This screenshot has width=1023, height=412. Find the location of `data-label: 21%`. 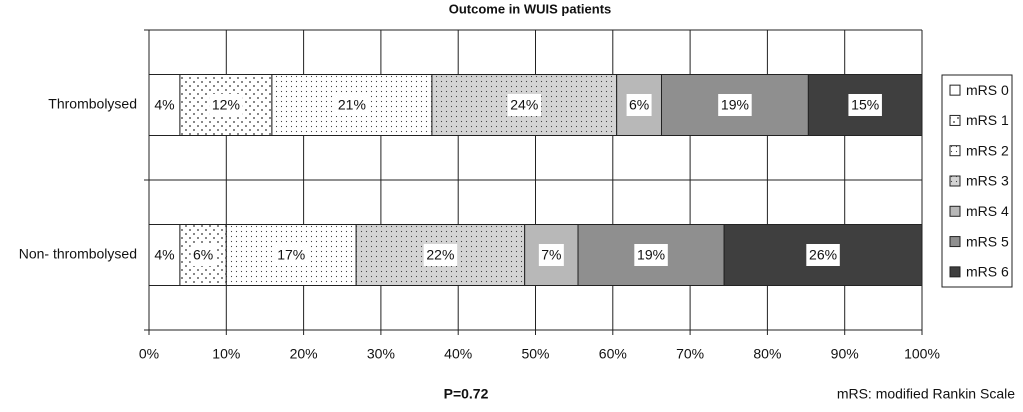

data-label: 21% is located at coordinates (352, 105).